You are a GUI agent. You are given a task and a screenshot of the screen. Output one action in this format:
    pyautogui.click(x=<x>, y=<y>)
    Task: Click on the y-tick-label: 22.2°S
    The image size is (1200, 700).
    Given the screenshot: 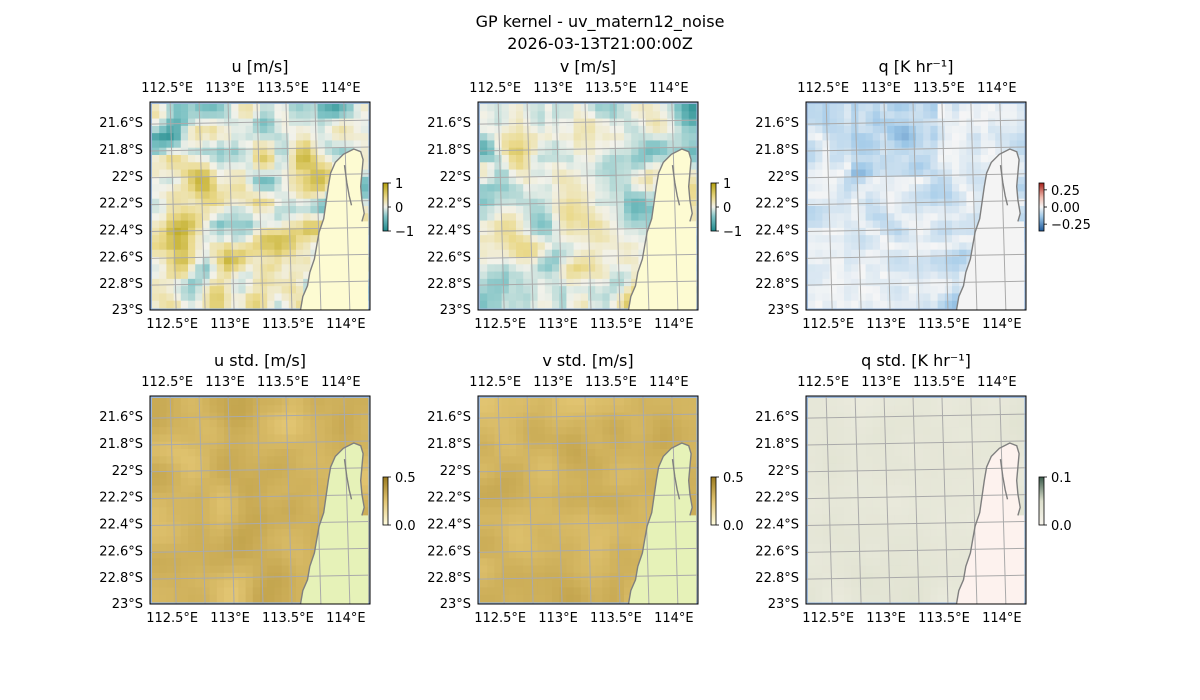 What is the action you would take?
    pyautogui.click(x=121, y=498)
    